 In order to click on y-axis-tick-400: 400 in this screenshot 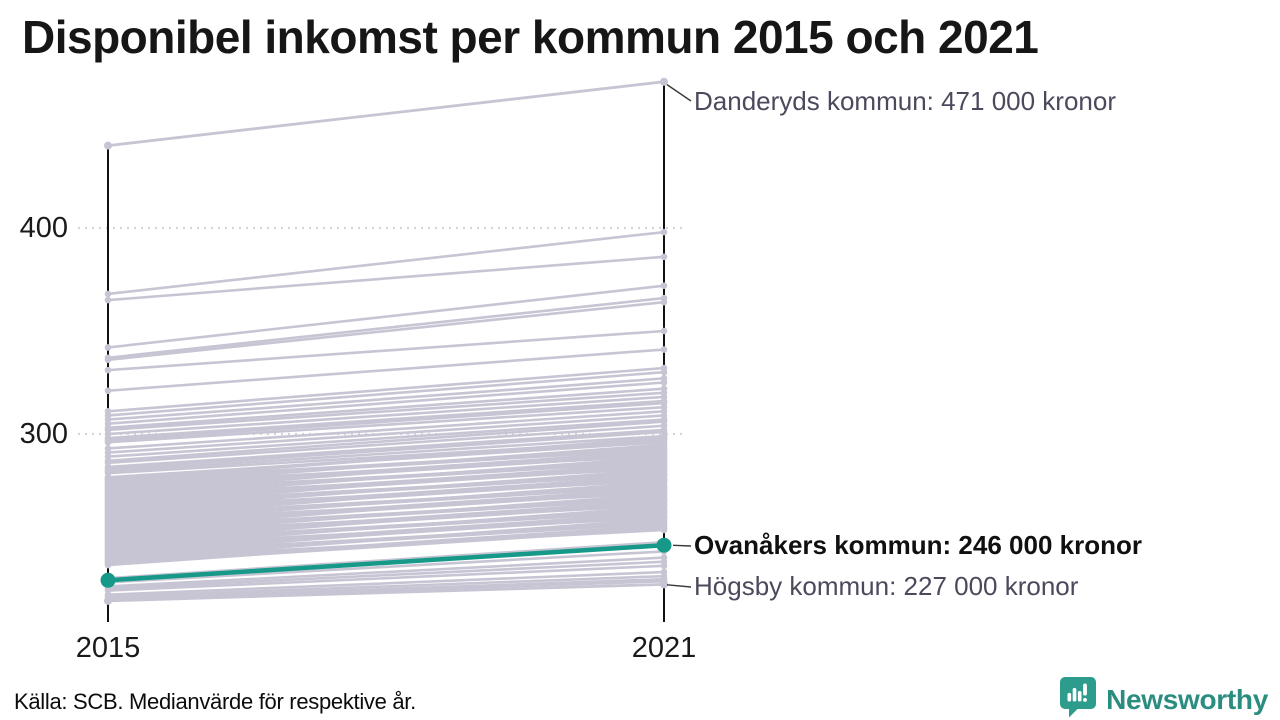, I will do `click(43, 228)`.